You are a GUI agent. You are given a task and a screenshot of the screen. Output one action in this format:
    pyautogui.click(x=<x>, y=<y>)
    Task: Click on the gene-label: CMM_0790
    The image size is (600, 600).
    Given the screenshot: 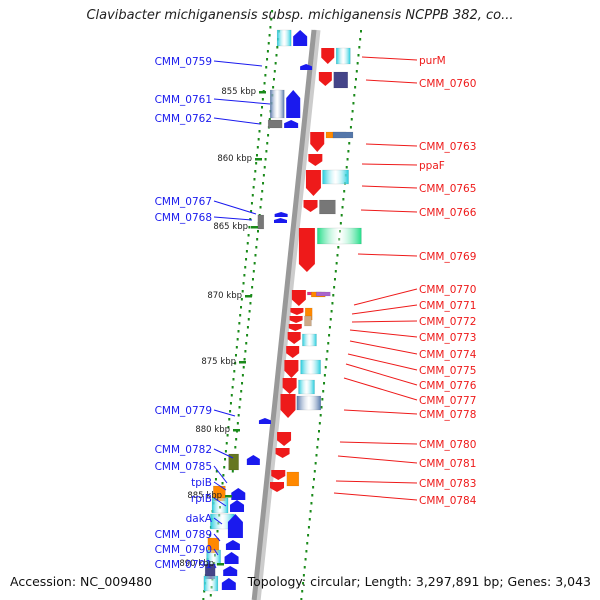 What is the action you would take?
    pyautogui.click(x=183, y=550)
    